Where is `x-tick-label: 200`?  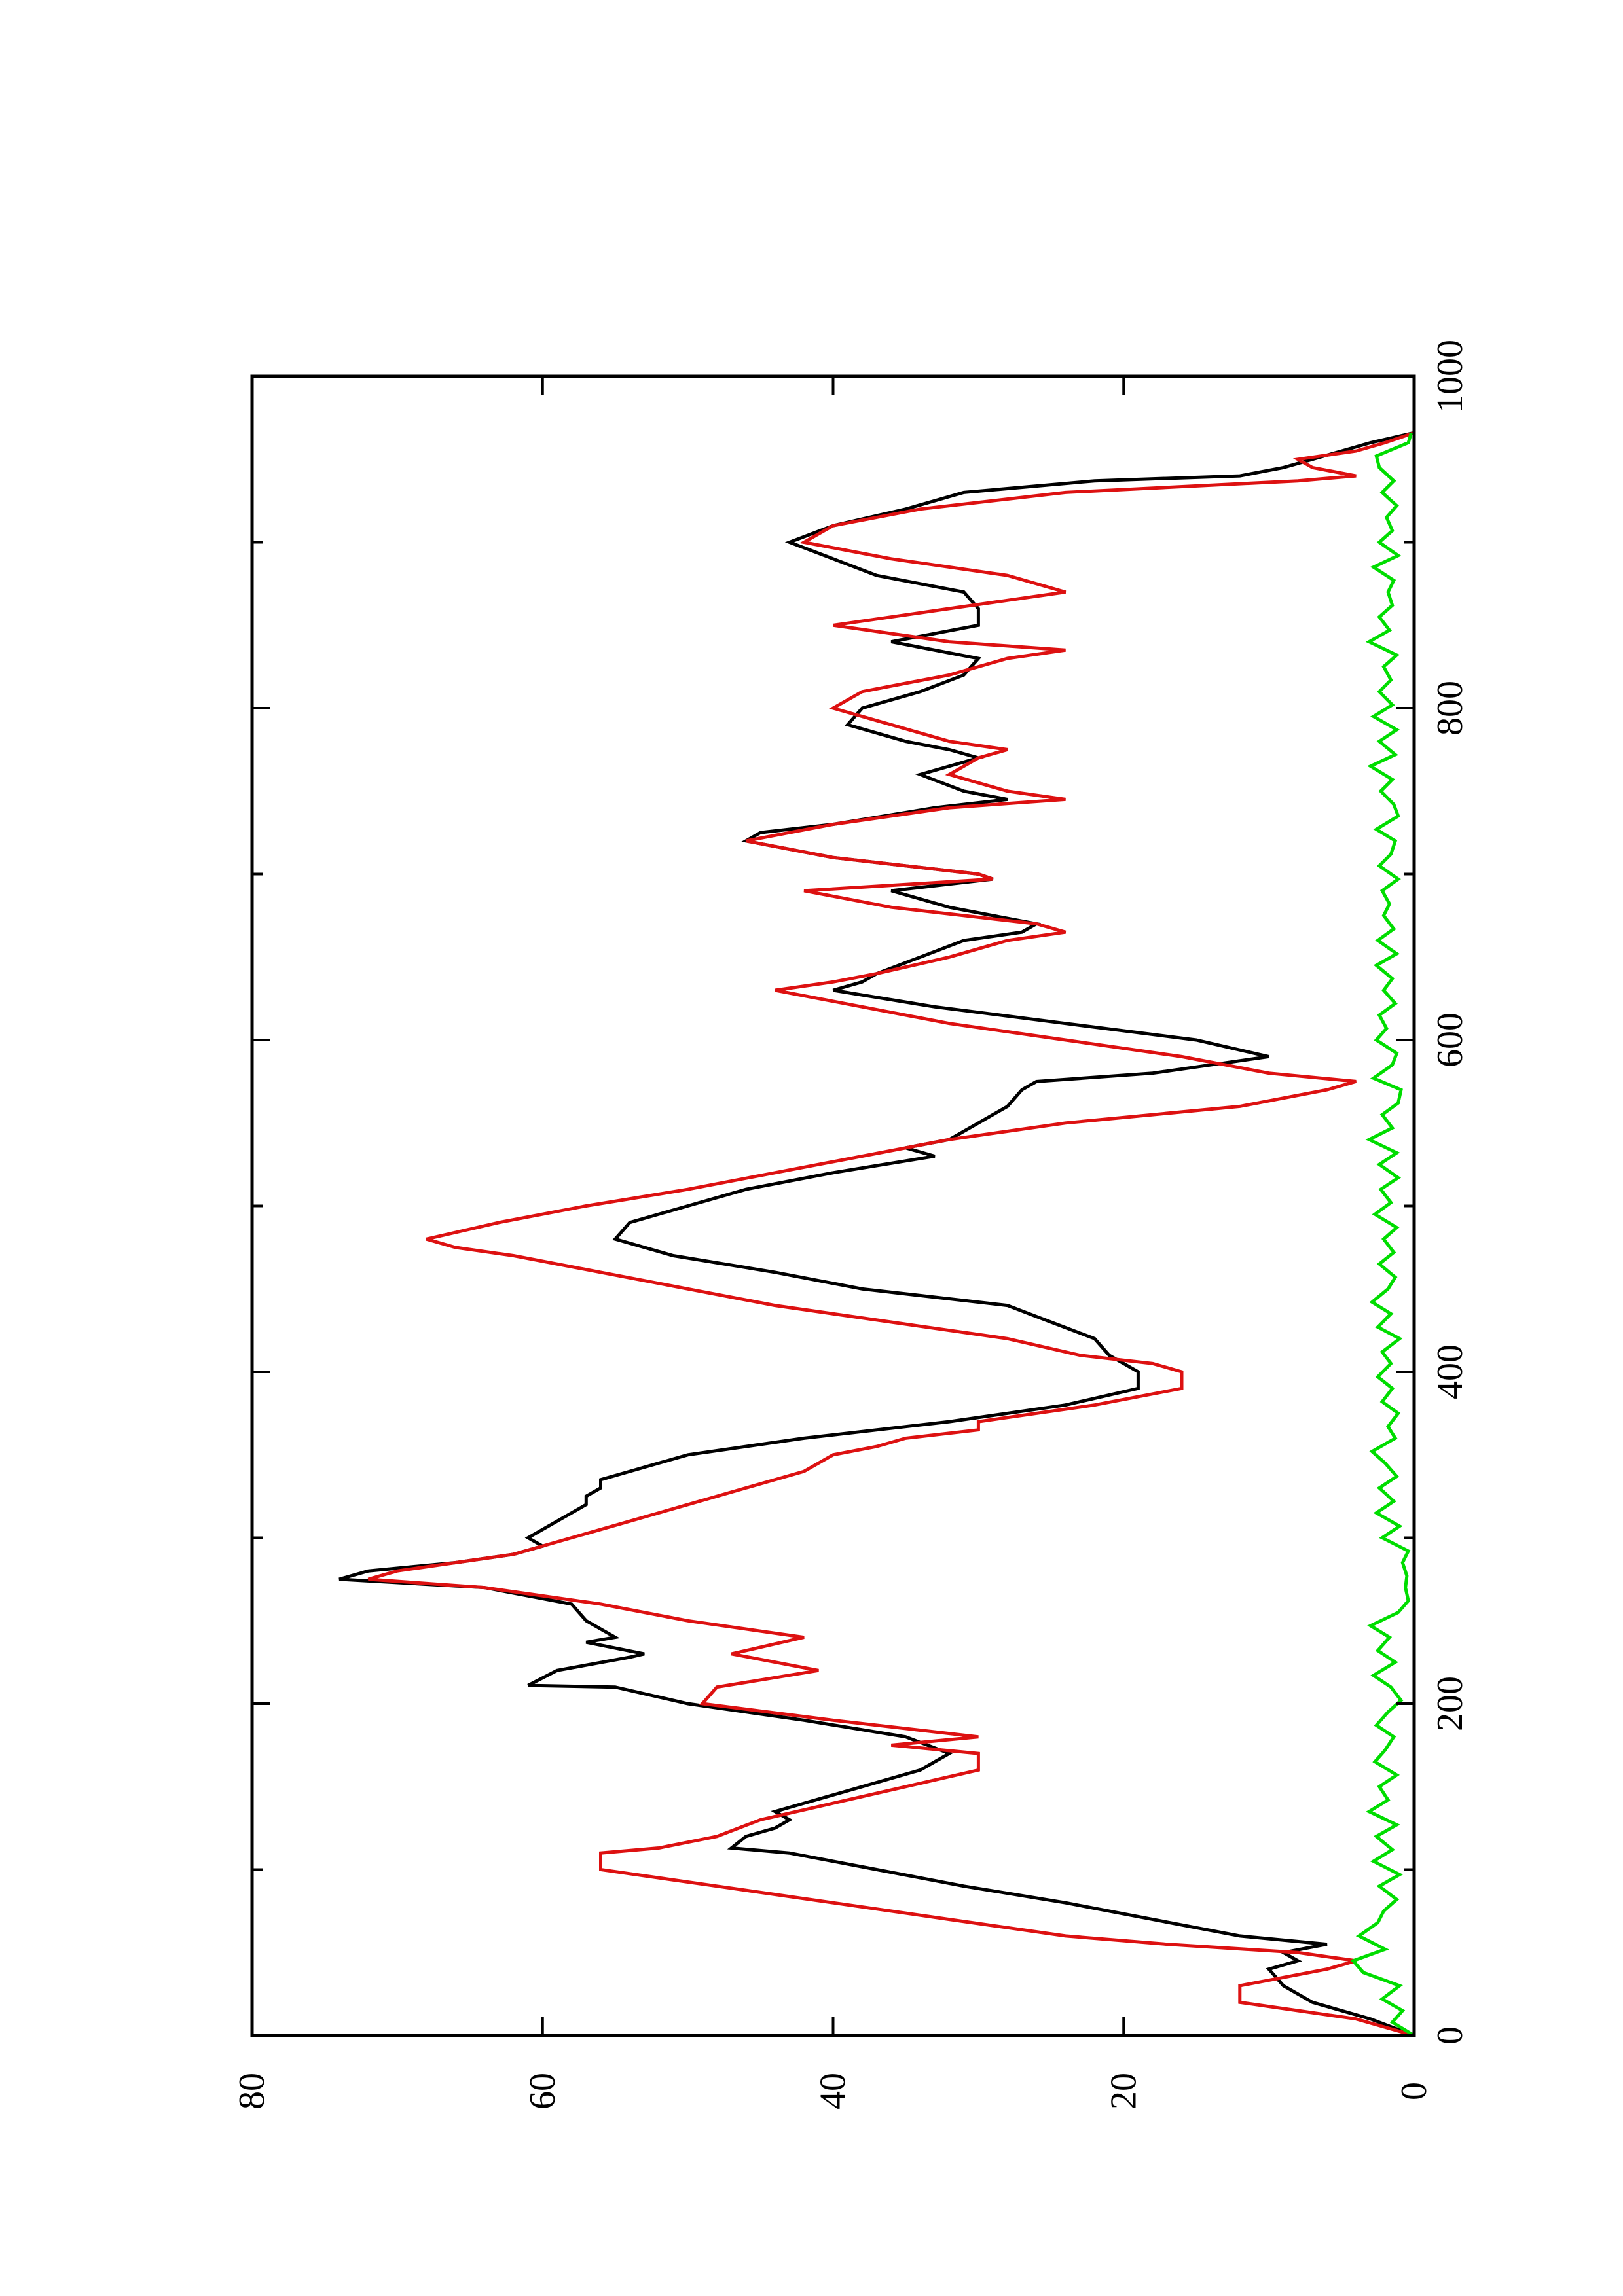
x-tick-label: 200 is located at coordinates (1450, 1703).